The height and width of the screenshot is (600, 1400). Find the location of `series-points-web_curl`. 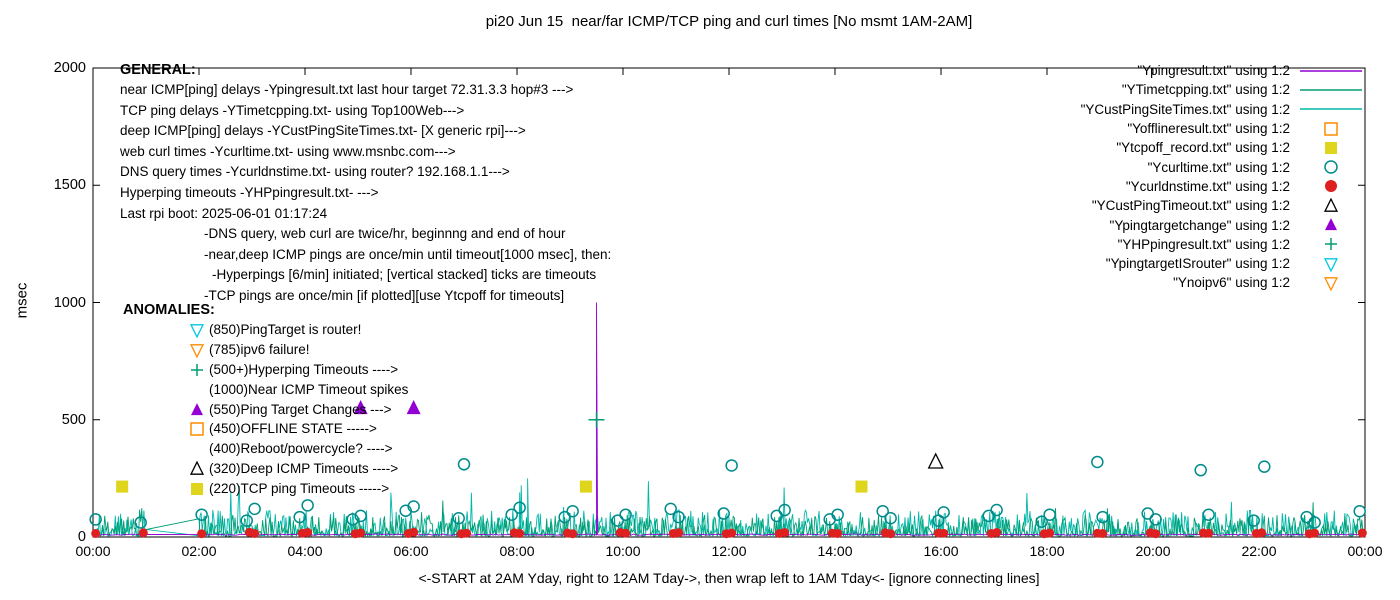

series-points-web_curl is located at coordinates (727, 492).